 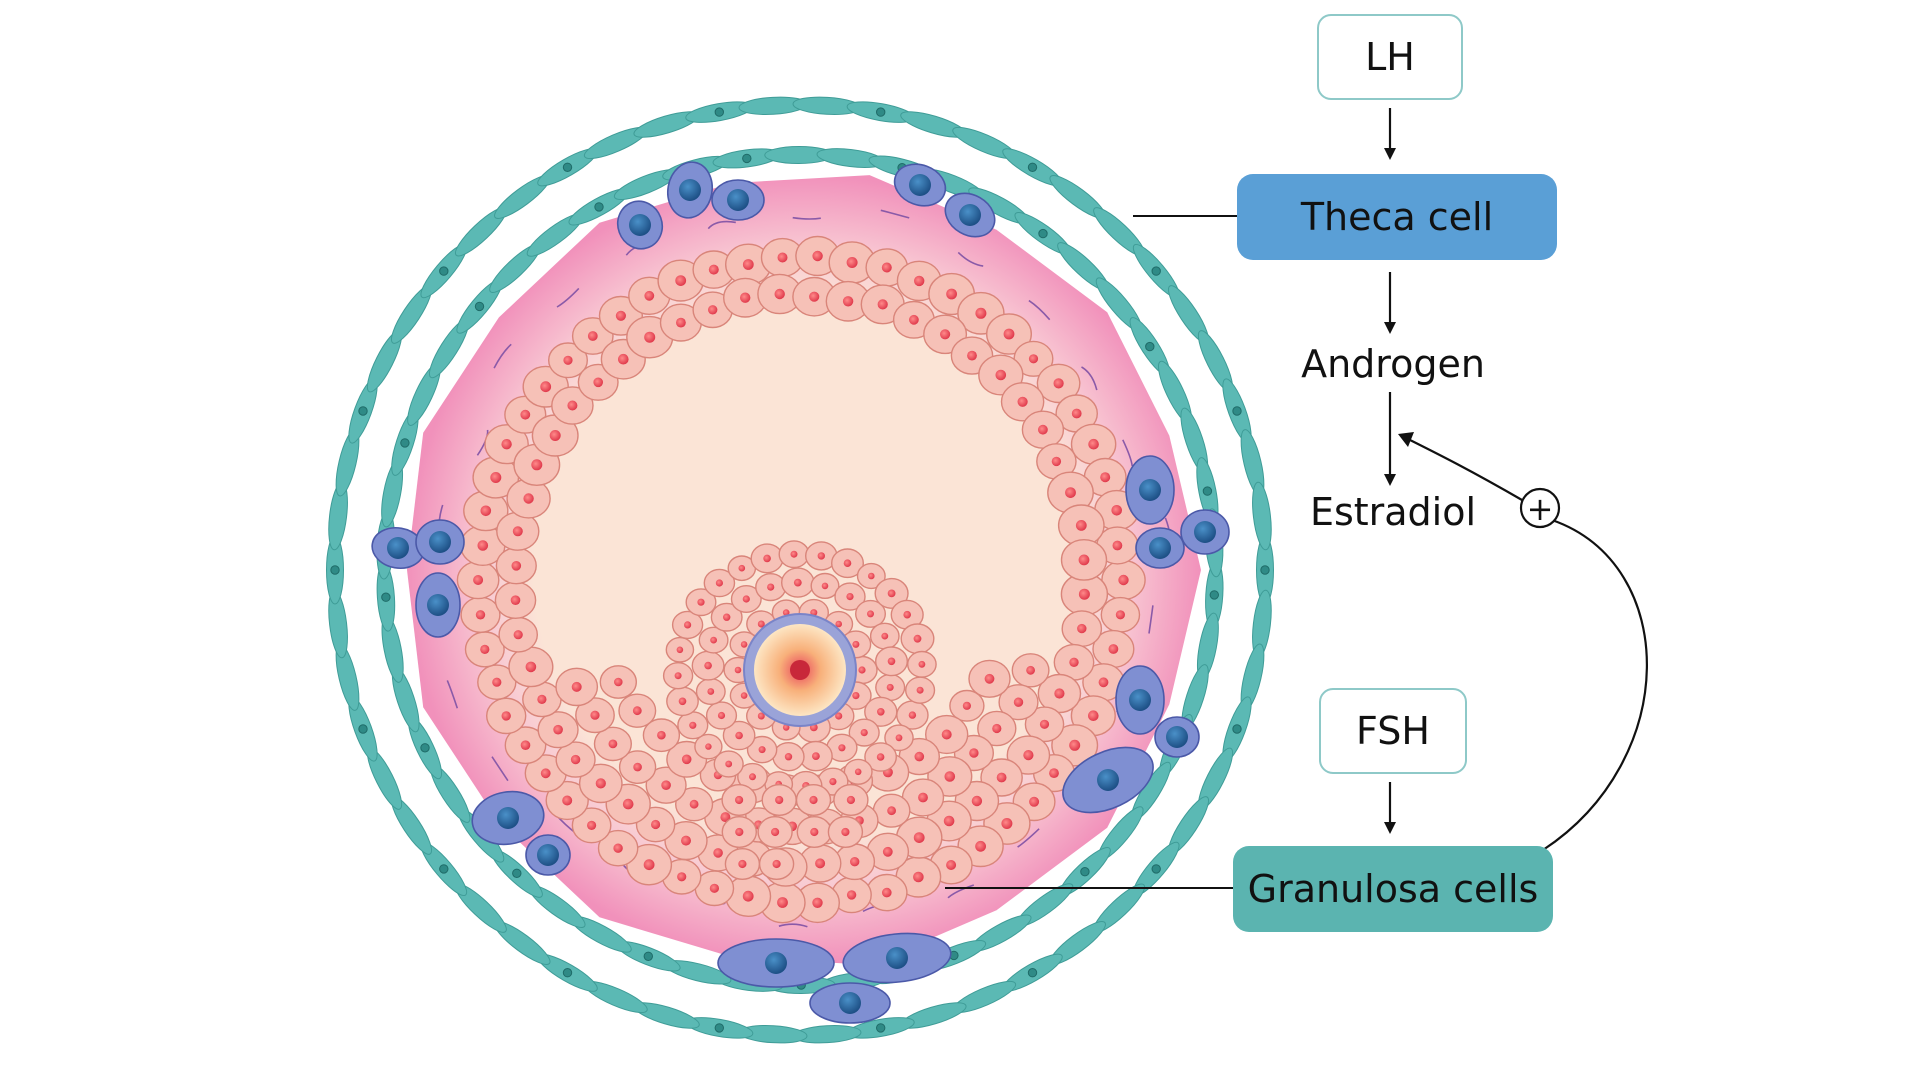 I want to click on outer-layer-cell, so click(x=1262, y=516).